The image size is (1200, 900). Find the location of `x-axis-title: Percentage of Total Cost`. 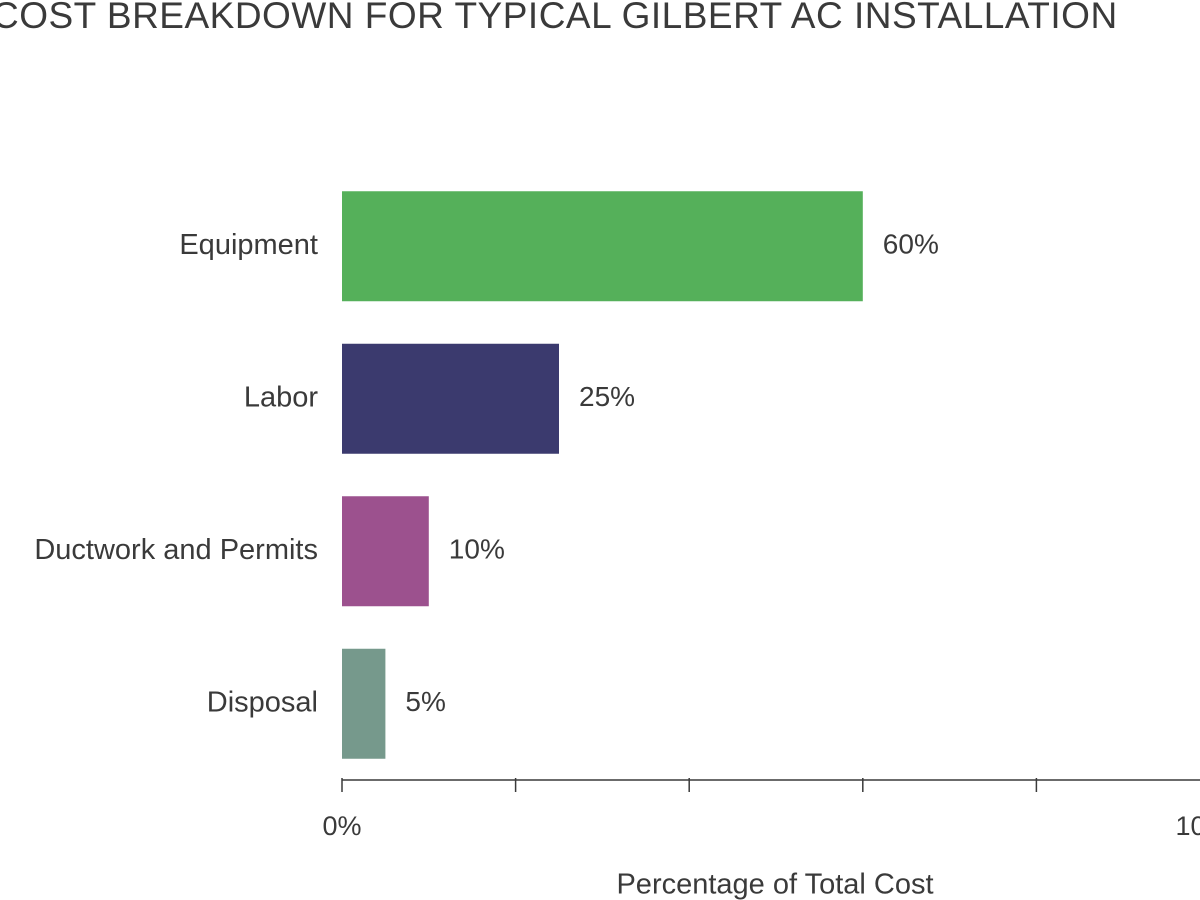

x-axis-title: Percentage of Total Cost is located at coordinates (774, 884).